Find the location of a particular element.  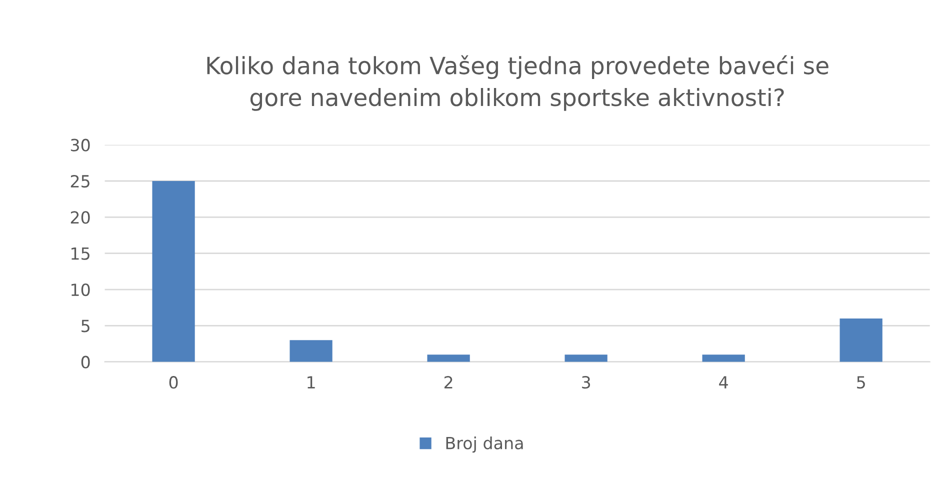

y-tick-label: 5 is located at coordinates (86, 326).